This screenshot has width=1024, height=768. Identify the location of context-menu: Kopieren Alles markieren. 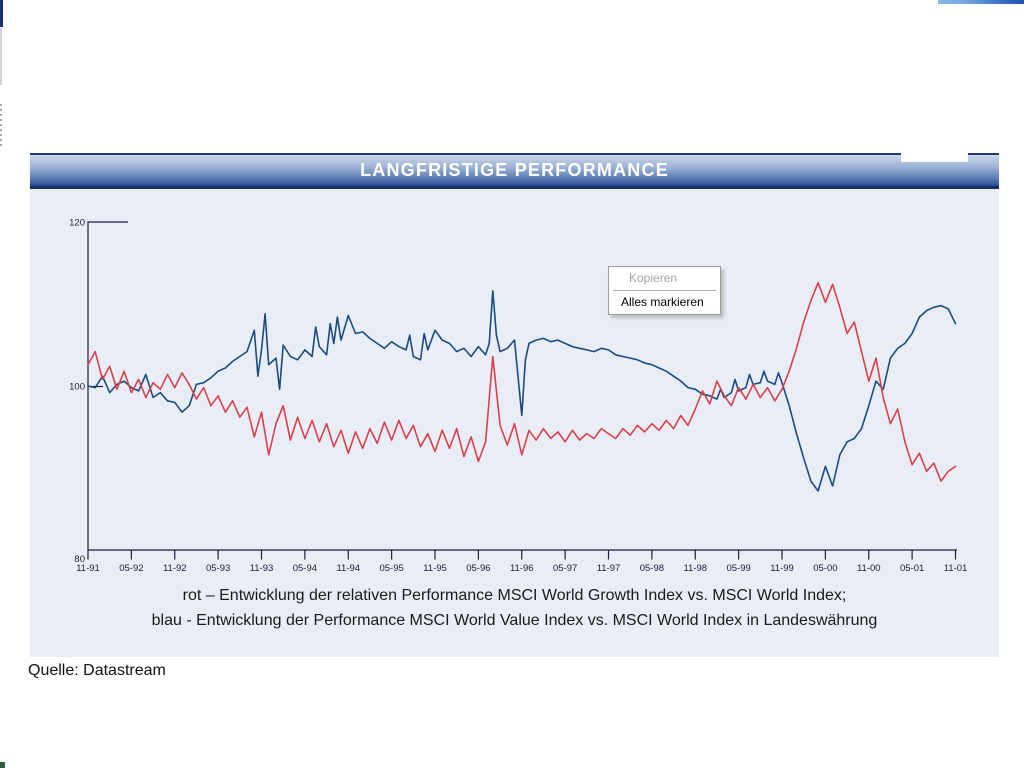
(664, 290).